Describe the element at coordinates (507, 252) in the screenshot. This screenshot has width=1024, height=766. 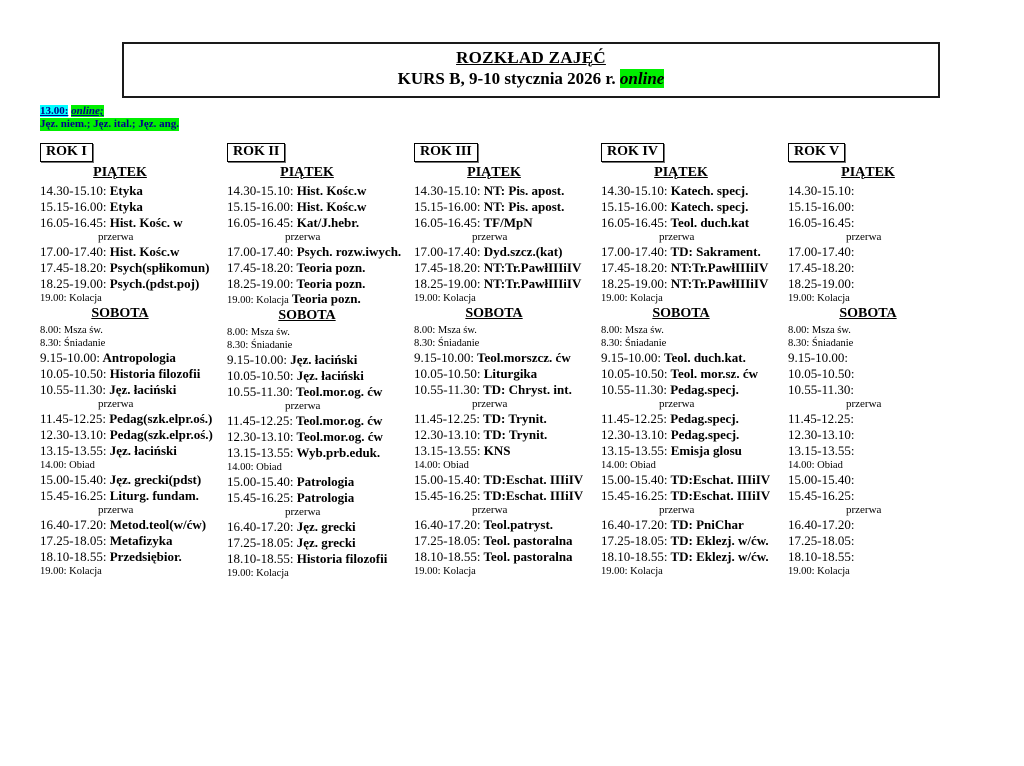
I see `schedule-entry: 17.00-17.40: Dyd.szcz.(kat)` at that location.